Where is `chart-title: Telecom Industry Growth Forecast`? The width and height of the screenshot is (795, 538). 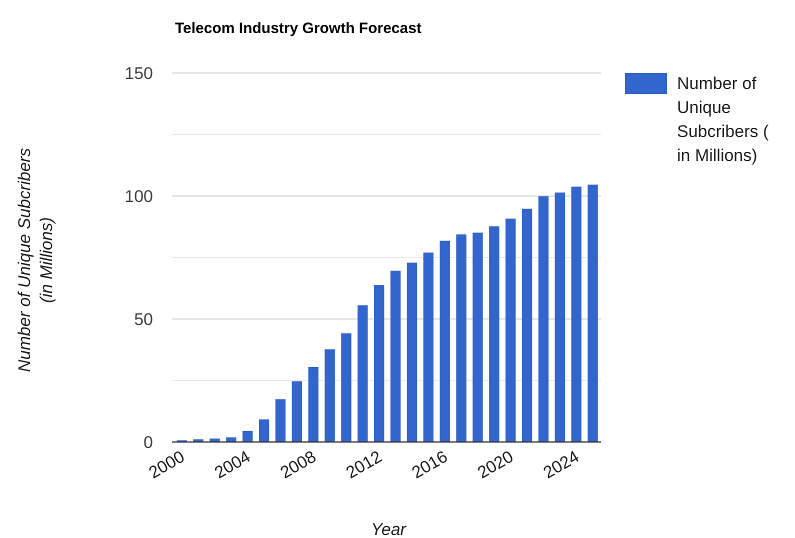 chart-title: Telecom Industry Growth Forecast is located at coordinates (298, 28).